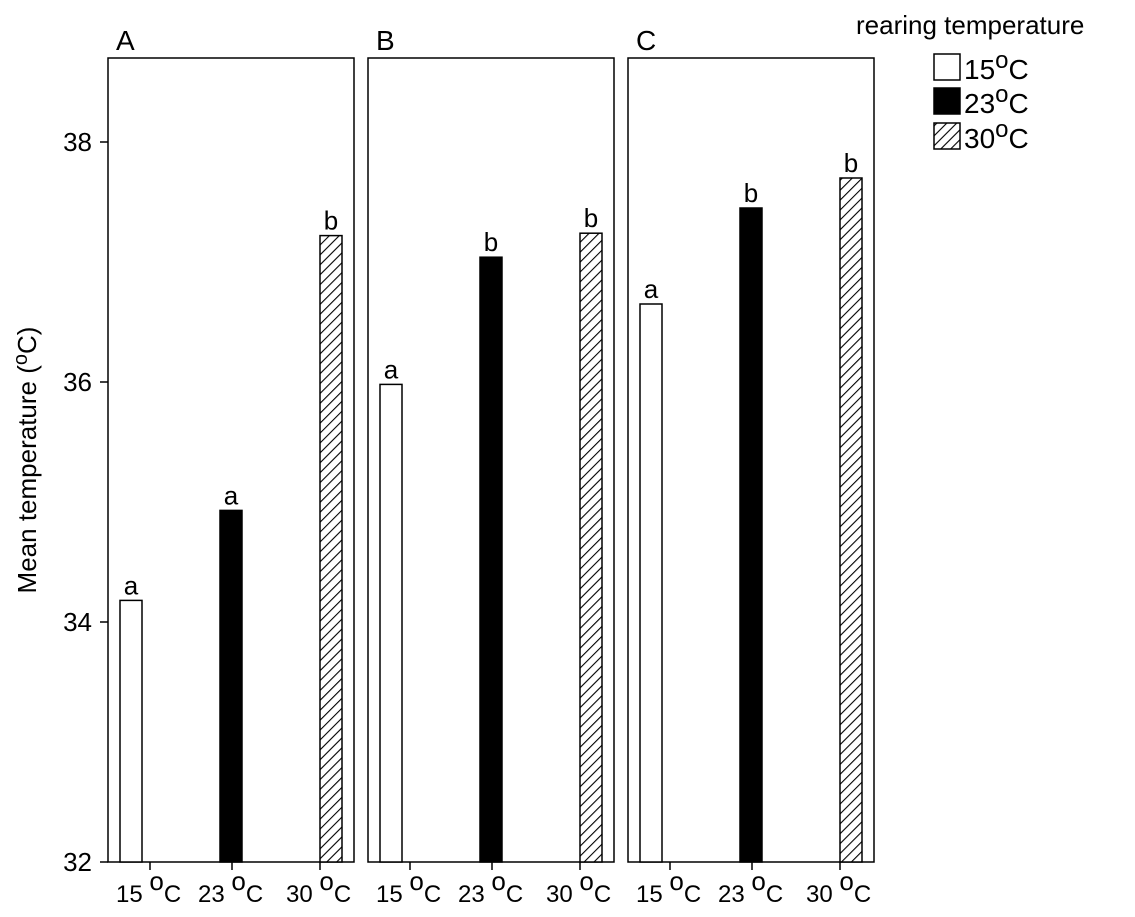 This screenshot has width=1135, height=917. Describe the element at coordinates (970, 25) in the screenshot. I see `legend-title: rearing temperature` at that location.